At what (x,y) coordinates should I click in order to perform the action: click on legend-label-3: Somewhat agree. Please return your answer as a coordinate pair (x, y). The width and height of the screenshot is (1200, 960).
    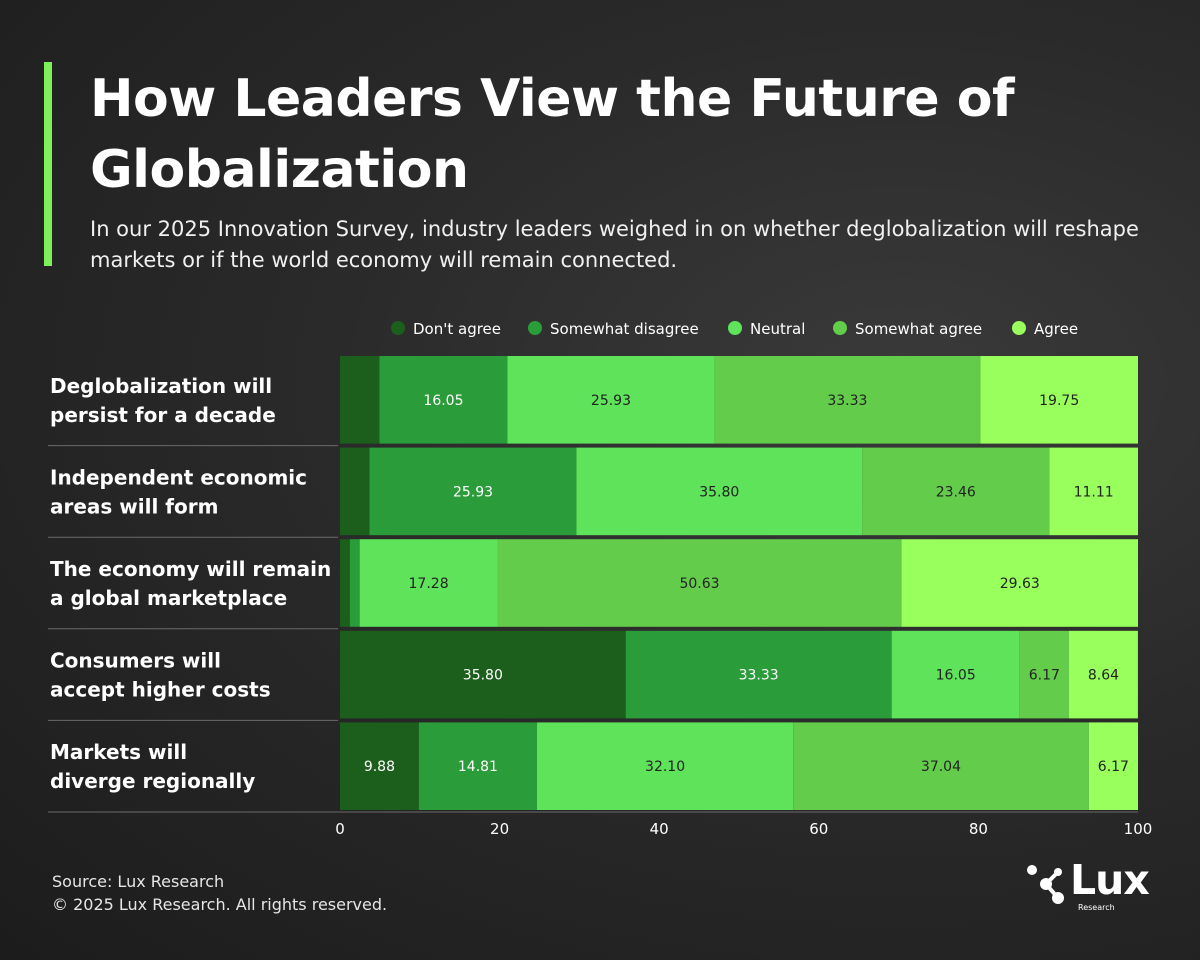
    Looking at the image, I should click on (918, 329).